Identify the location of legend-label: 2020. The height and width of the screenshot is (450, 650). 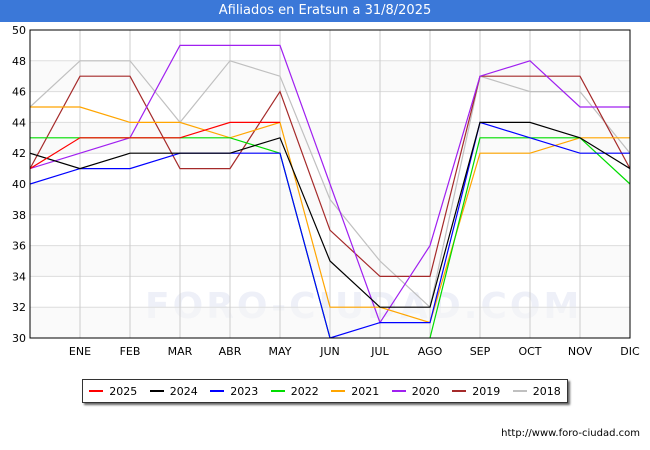
(425, 391).